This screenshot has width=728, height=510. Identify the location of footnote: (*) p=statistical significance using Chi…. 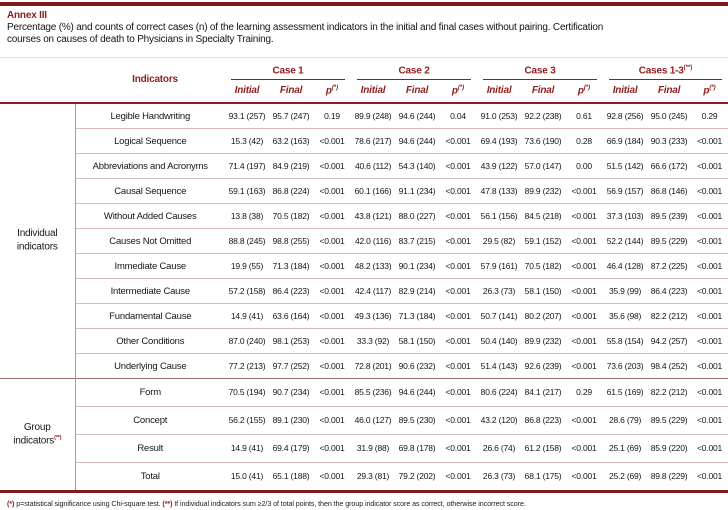
(364, 503).